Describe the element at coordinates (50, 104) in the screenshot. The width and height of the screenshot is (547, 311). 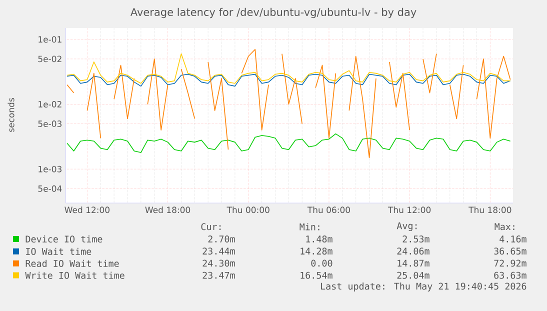
I see `y-tick-label: 1e-02` at that location.